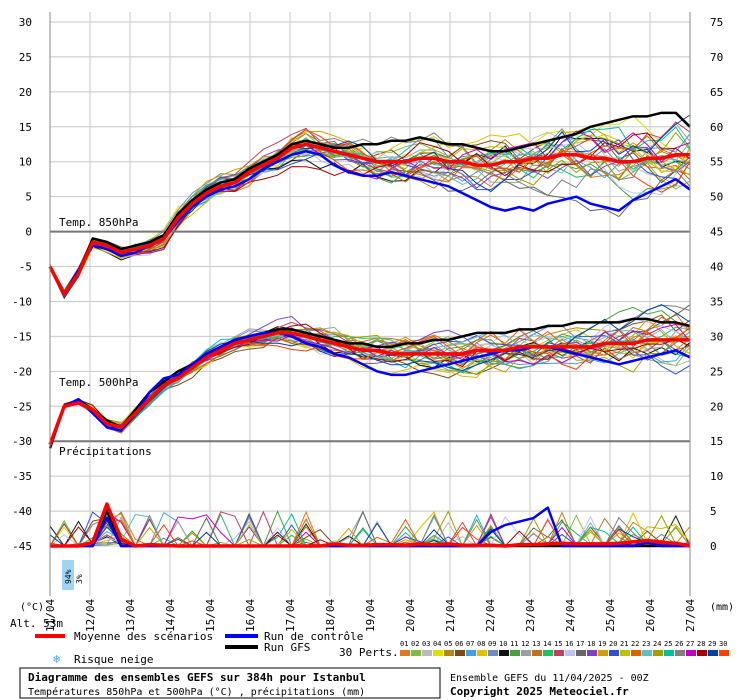  What do you see at coordinates (530, 615) in the screenshot?
I see `x-tick-label: 23/04` at bounding box center [530, 615].